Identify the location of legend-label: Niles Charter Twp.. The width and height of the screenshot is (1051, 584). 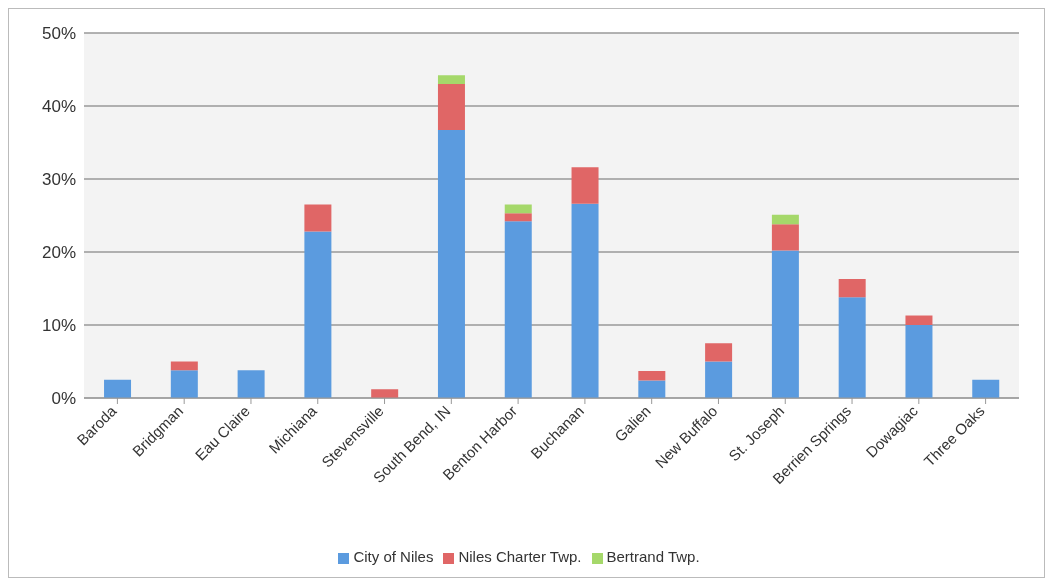
(520, 556).